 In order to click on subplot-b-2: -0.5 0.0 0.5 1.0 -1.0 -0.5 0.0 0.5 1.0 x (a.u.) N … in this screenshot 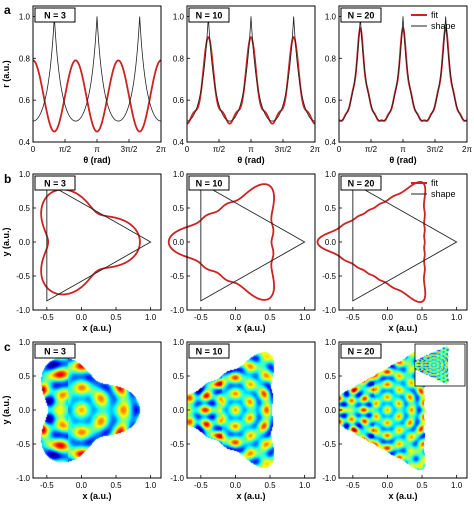, I will do `click(241, 251)`.